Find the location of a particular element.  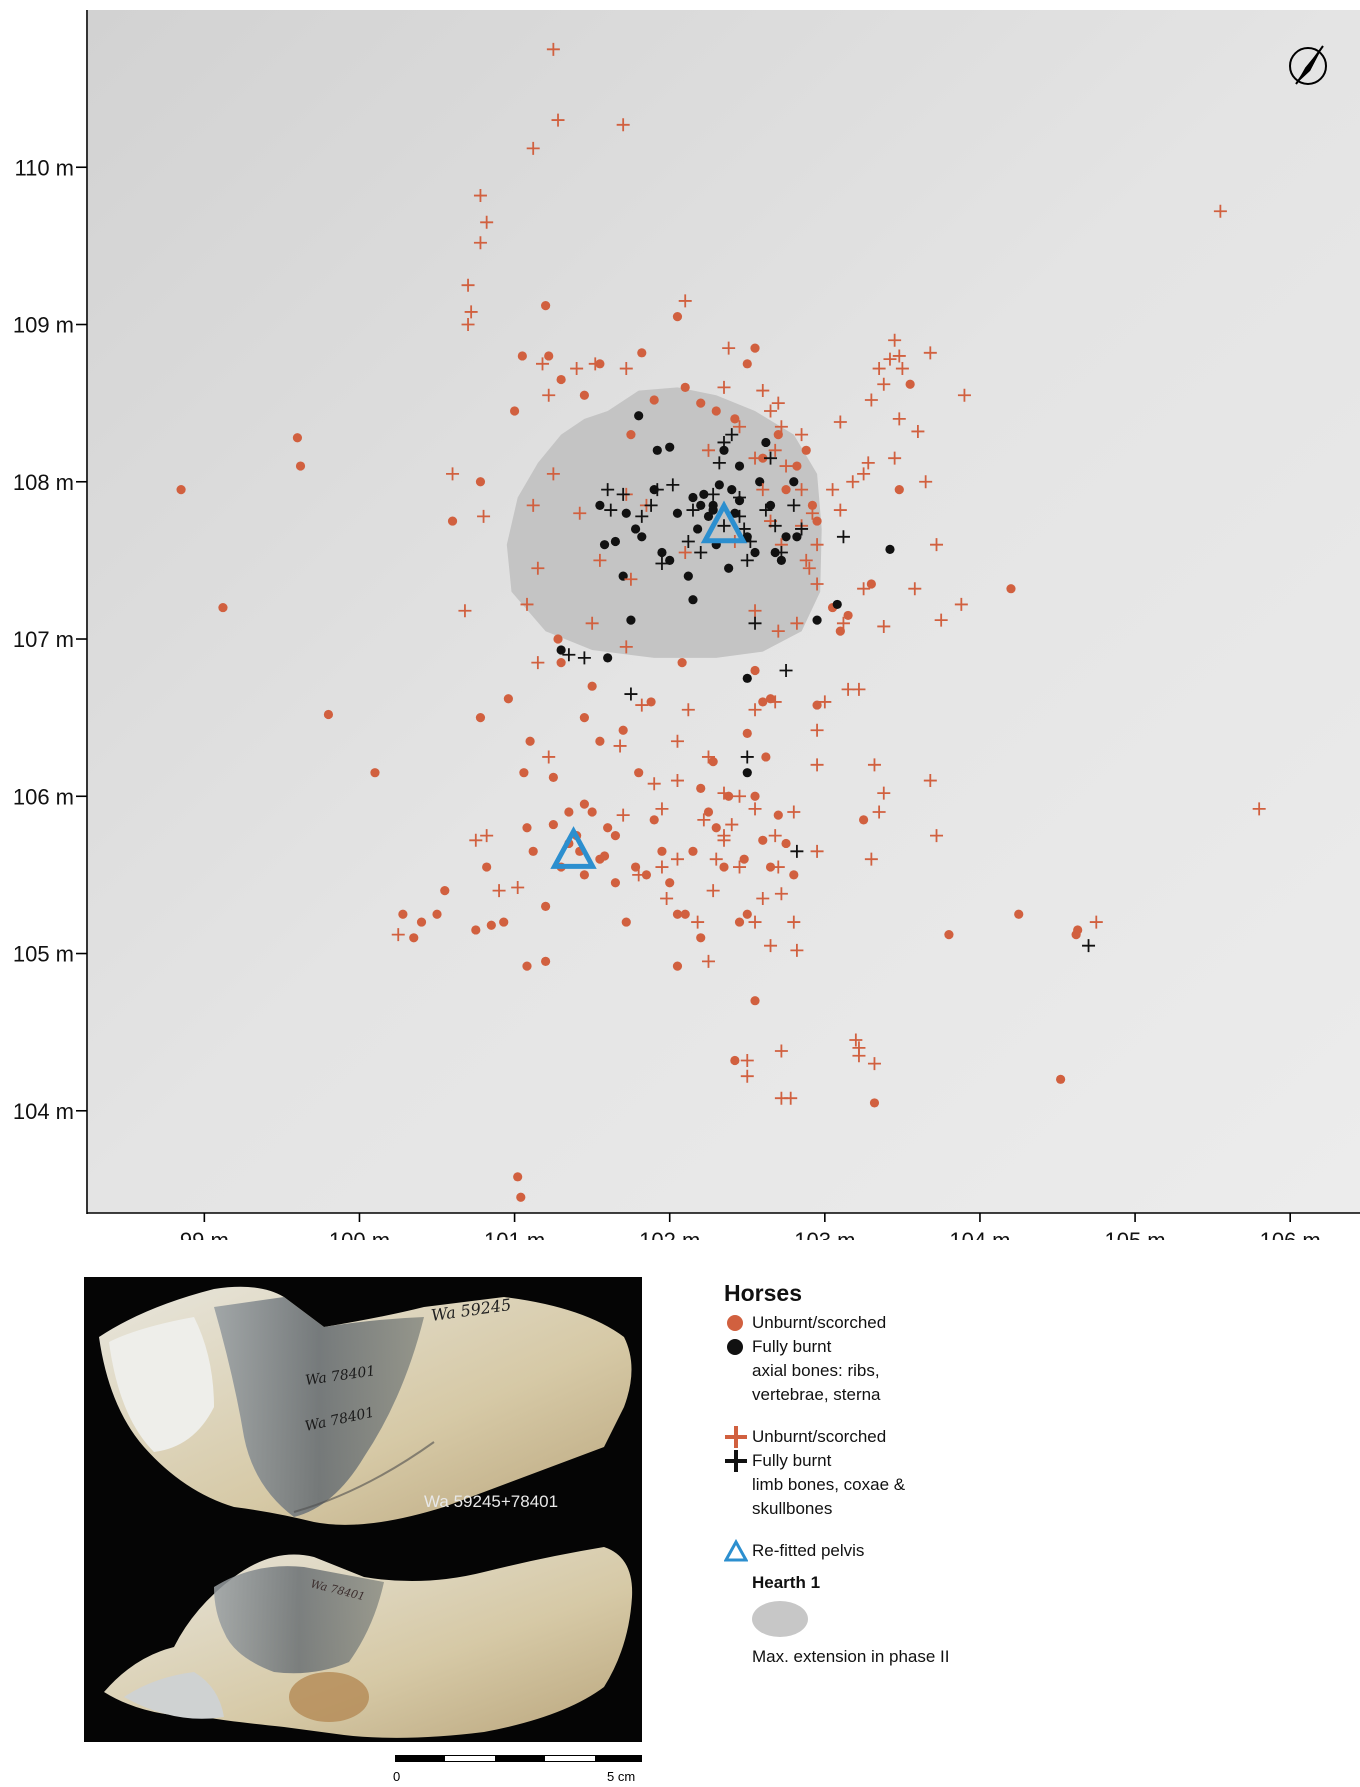

legend-item-plus-burnt: Fully burnt is located at coordinates (954, 1461).